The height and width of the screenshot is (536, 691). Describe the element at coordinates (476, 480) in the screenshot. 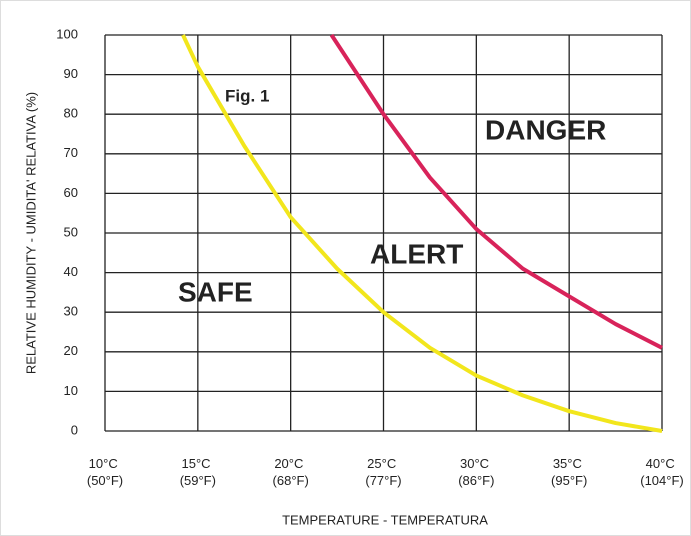

I see `x-tick-label-line: (86°F)` at that location.